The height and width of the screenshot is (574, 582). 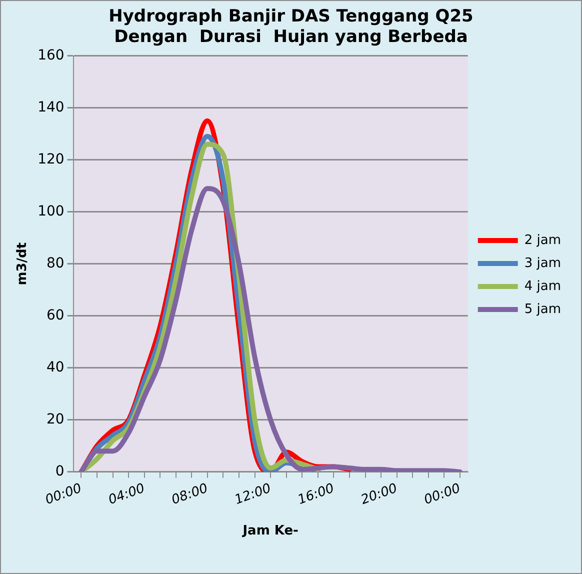 I want to click on x-axis-title: Jam Ke-, so click(x=270, y=531).